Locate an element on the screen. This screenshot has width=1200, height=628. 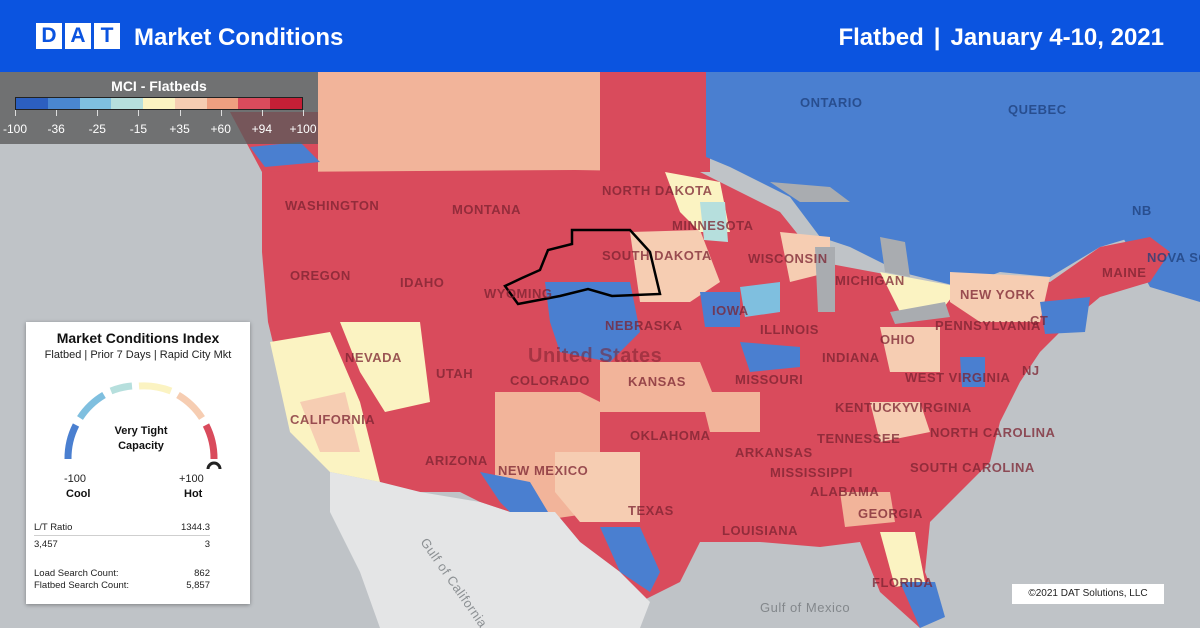
header-info: Flatbed | January 4-10, 2021 is located at coordinates (1001, 38).